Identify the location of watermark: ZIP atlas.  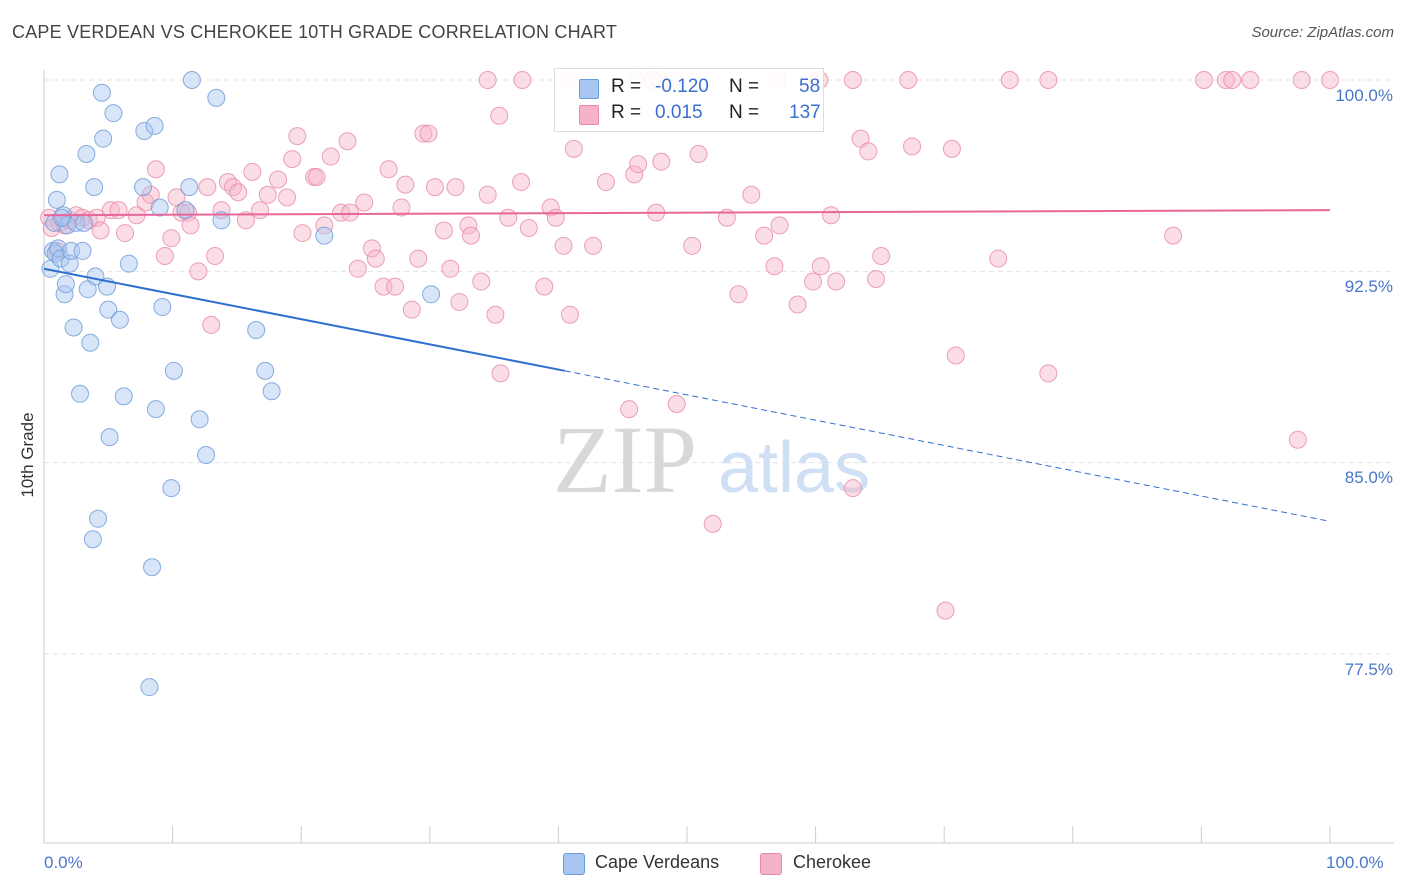
(711, 459).